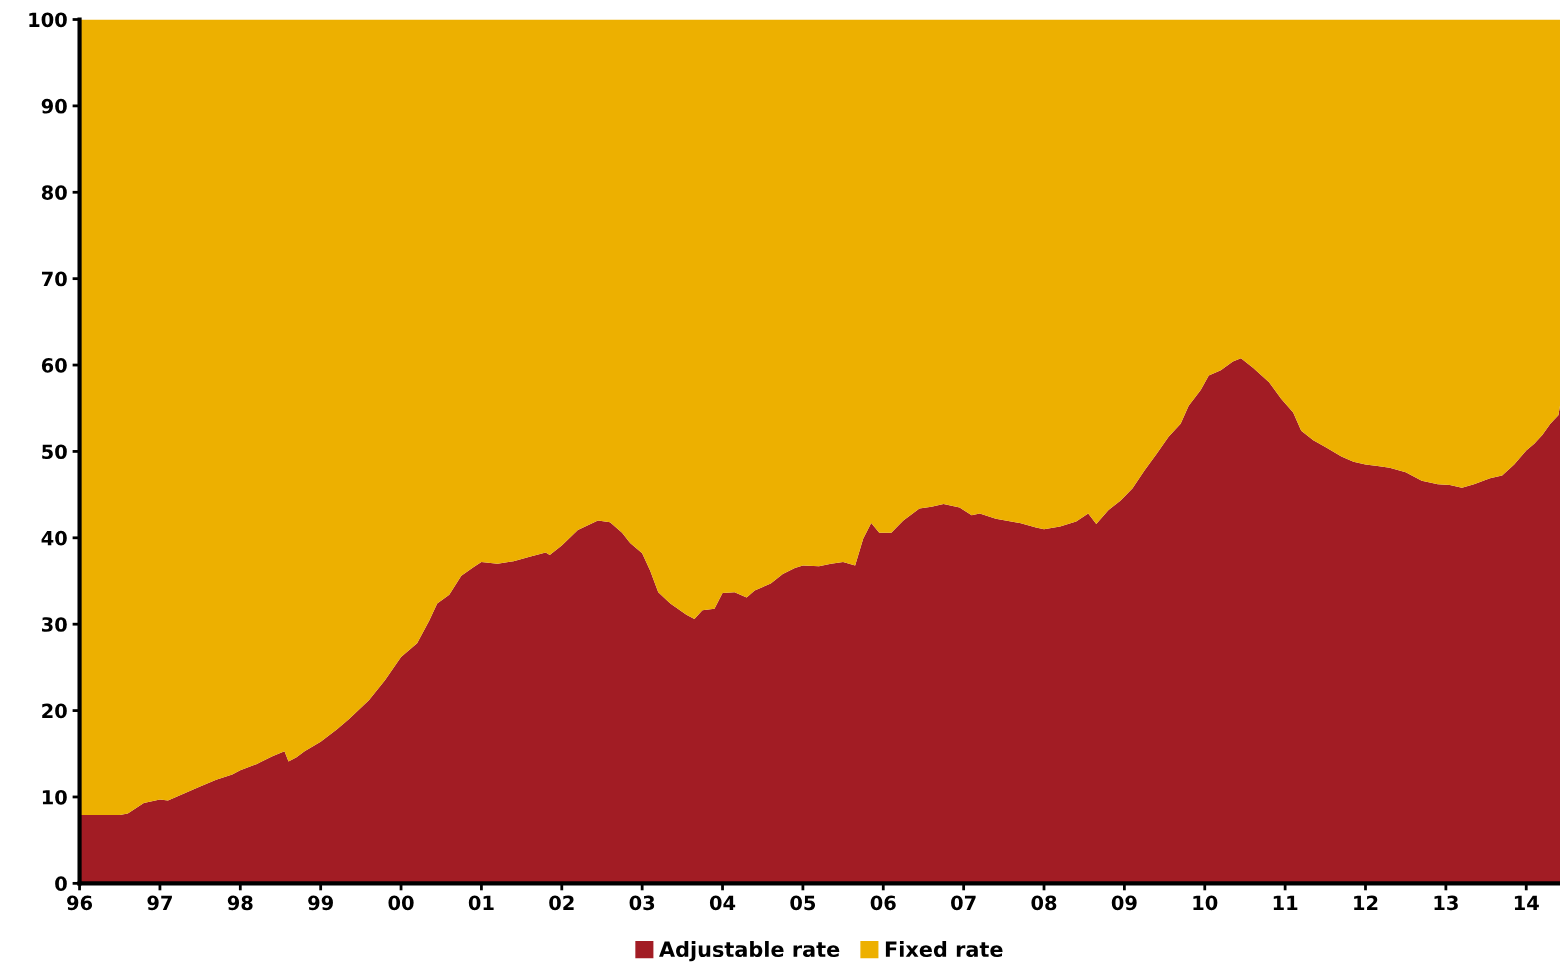 The image size is (1560, 975). Describe the element at coordinates (320, 903) in the screenshot. I see `x-tick-label: 99` at that location.